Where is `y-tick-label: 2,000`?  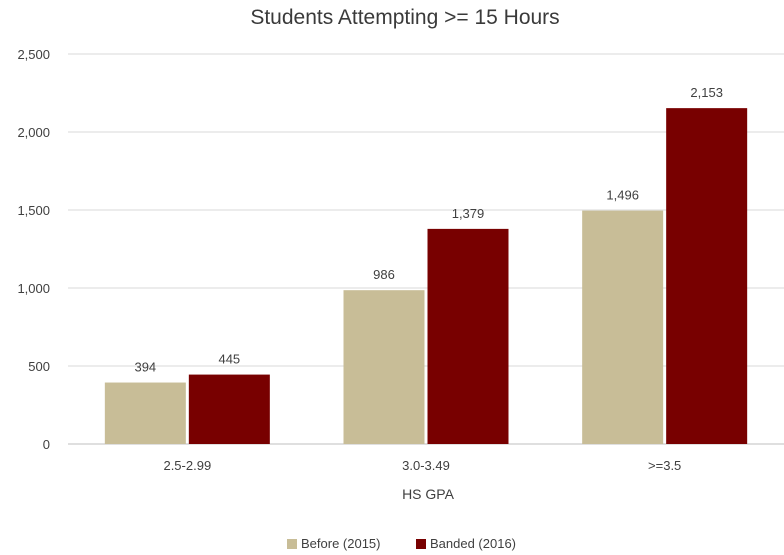
y-tick-label: 2,000 is located at coordinates (33, 132).